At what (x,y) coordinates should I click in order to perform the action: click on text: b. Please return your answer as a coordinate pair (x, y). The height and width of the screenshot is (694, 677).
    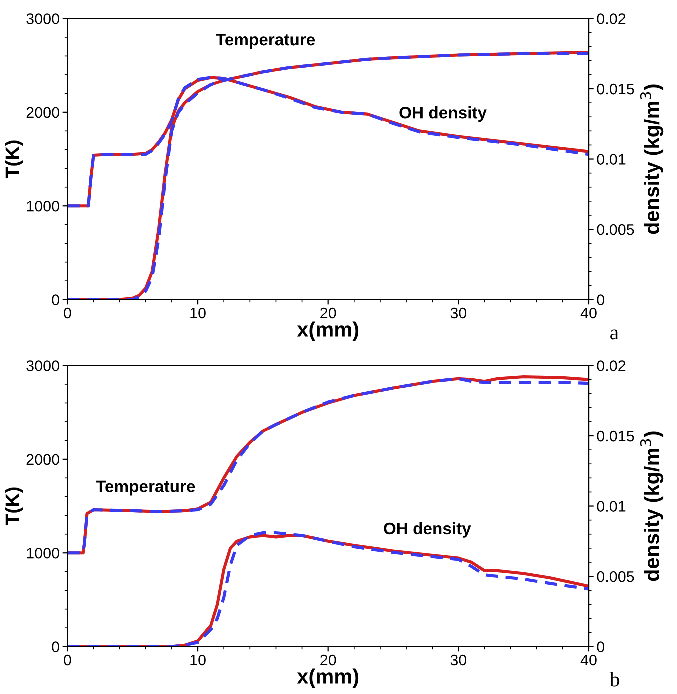
    Looking at the image, I should click on (615, 679).